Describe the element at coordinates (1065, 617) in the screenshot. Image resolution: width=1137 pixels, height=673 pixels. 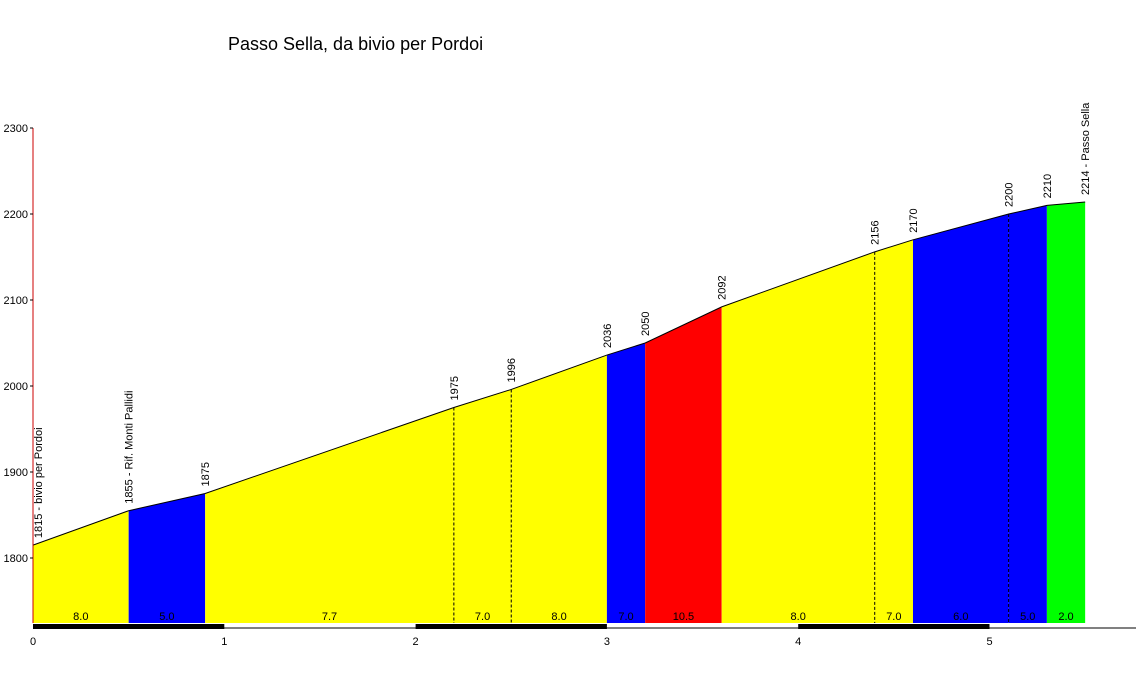
I see `gradient-label: 2.0` at that location.